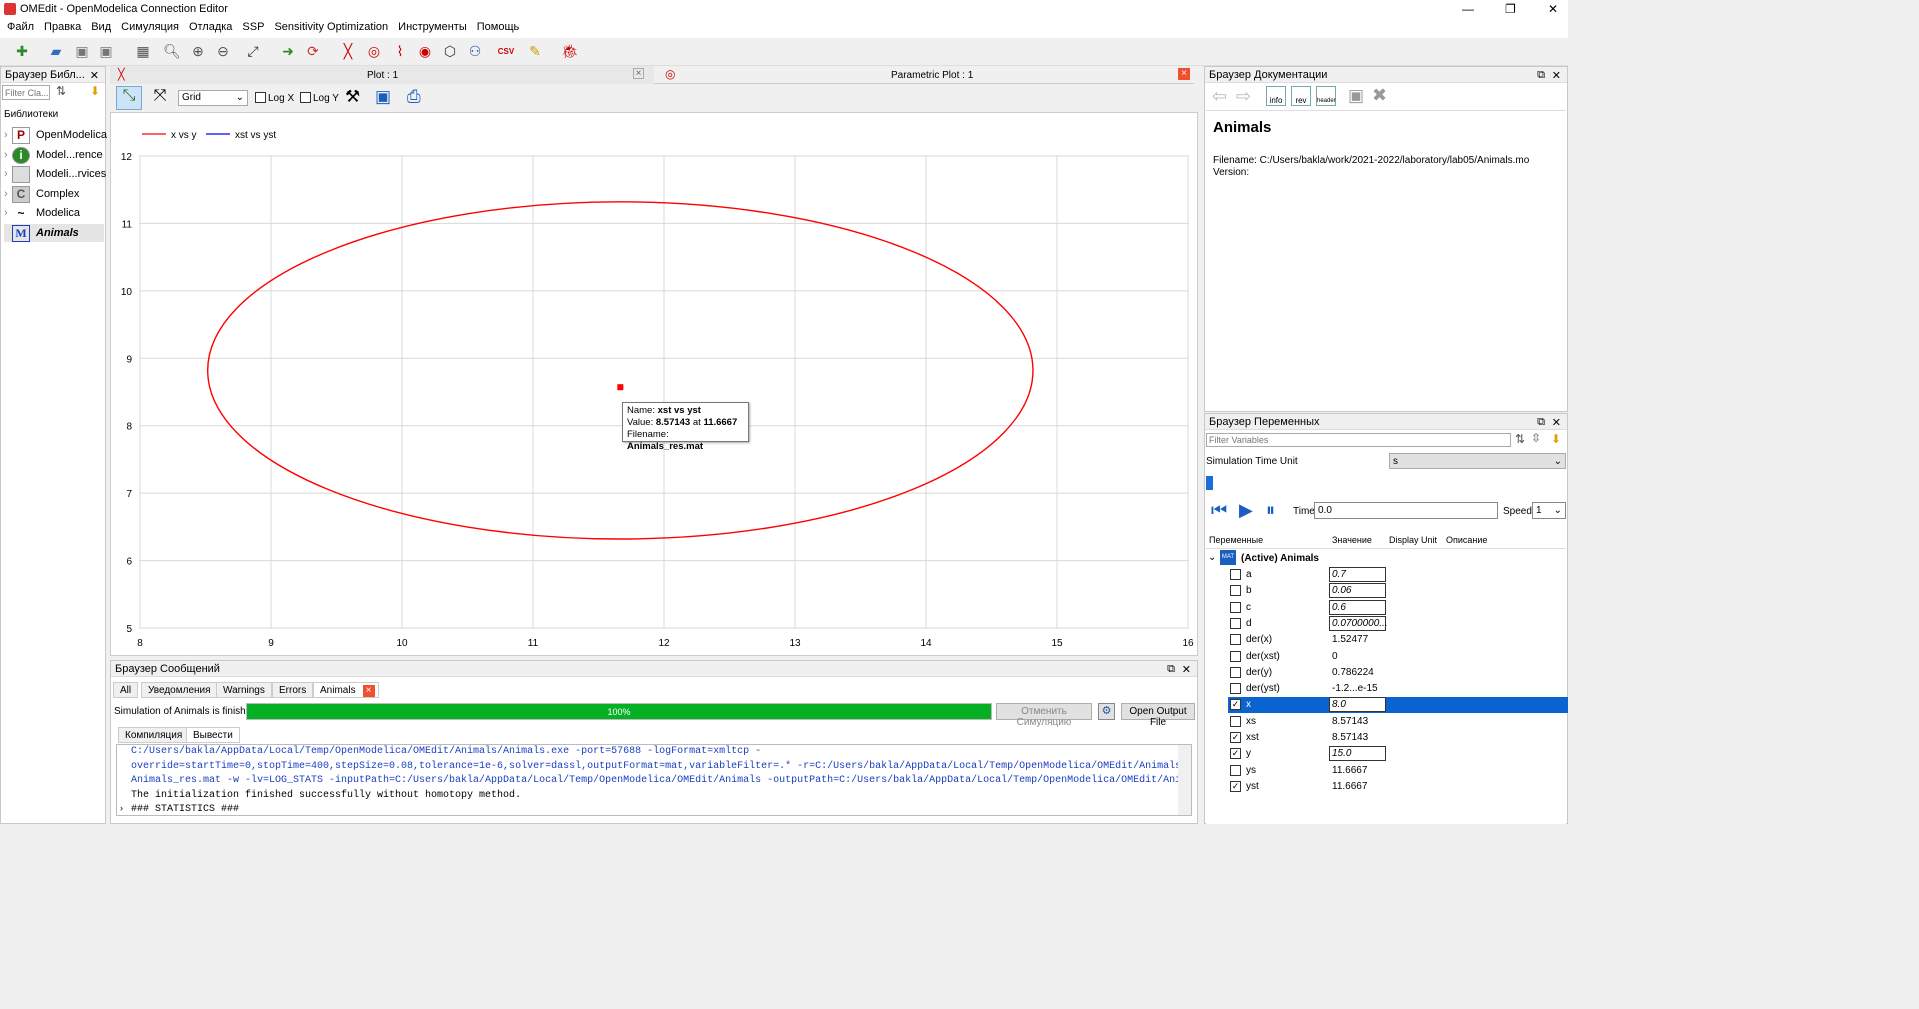  Describe the element at coordinates (210, 27) in the screenshot. I see `menu-debug: Отладка` at that location.